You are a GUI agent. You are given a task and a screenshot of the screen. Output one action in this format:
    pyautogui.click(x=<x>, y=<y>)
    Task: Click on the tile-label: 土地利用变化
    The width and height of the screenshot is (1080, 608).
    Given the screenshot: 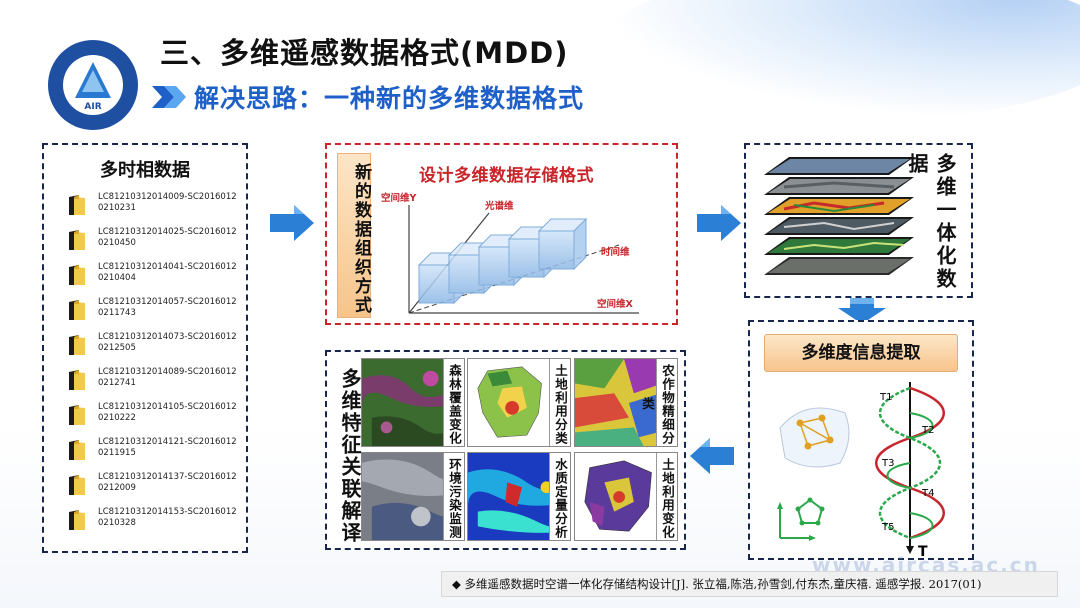 What is the action you would take?
    pyautogui.click(x=666, y=496)
    